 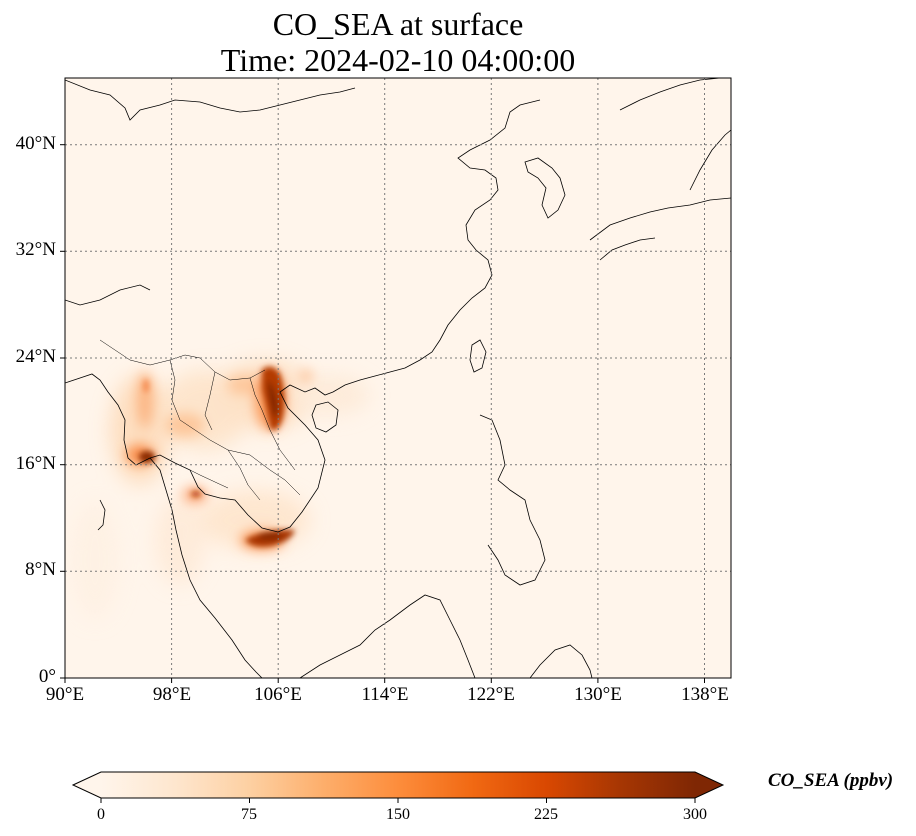 I want to click on colorbar-extend-low, so click(x=87, y=785).